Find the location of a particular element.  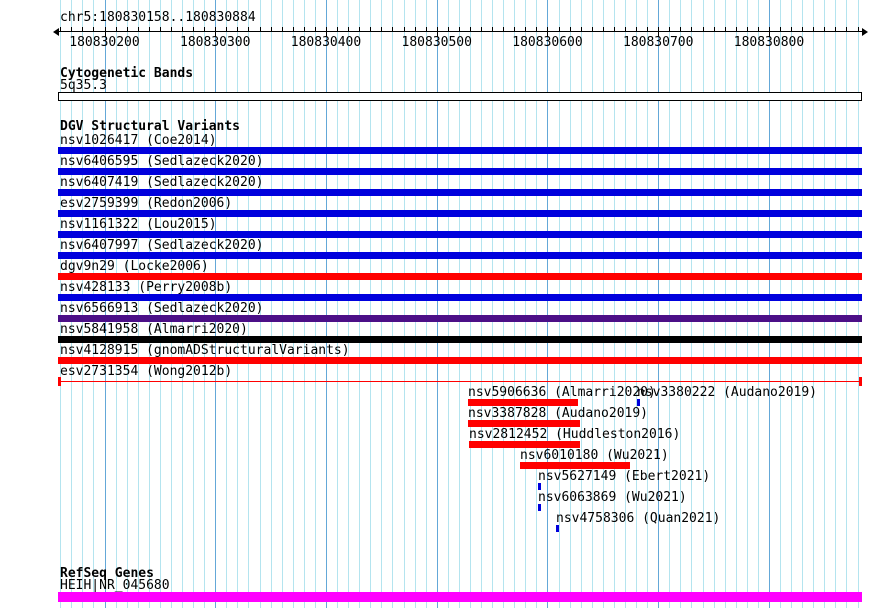

variant-span-left-bracket is located at coordinates (59, 381).